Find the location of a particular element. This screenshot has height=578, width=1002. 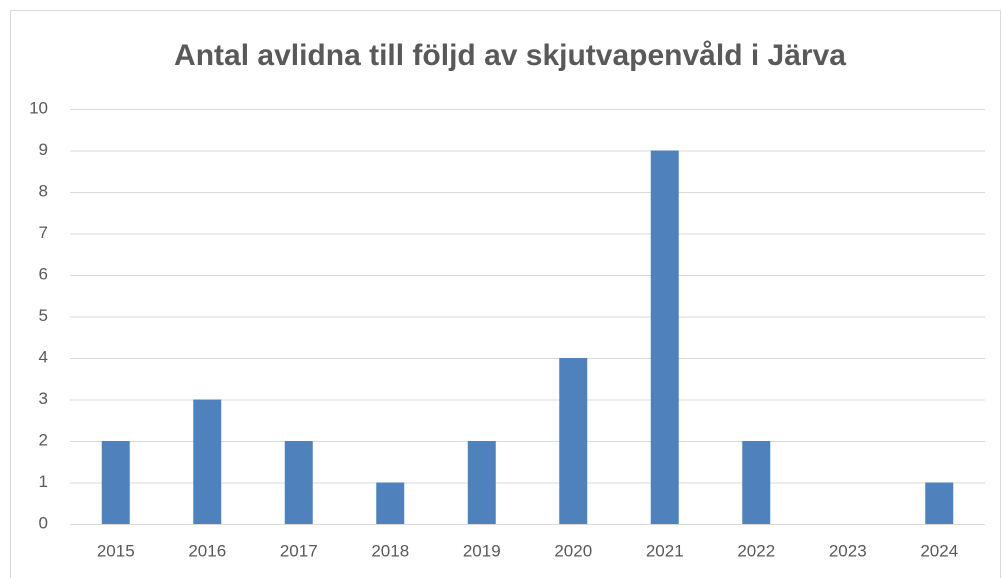

x-tick-label: 2020 is located at coordinates (573, 550).